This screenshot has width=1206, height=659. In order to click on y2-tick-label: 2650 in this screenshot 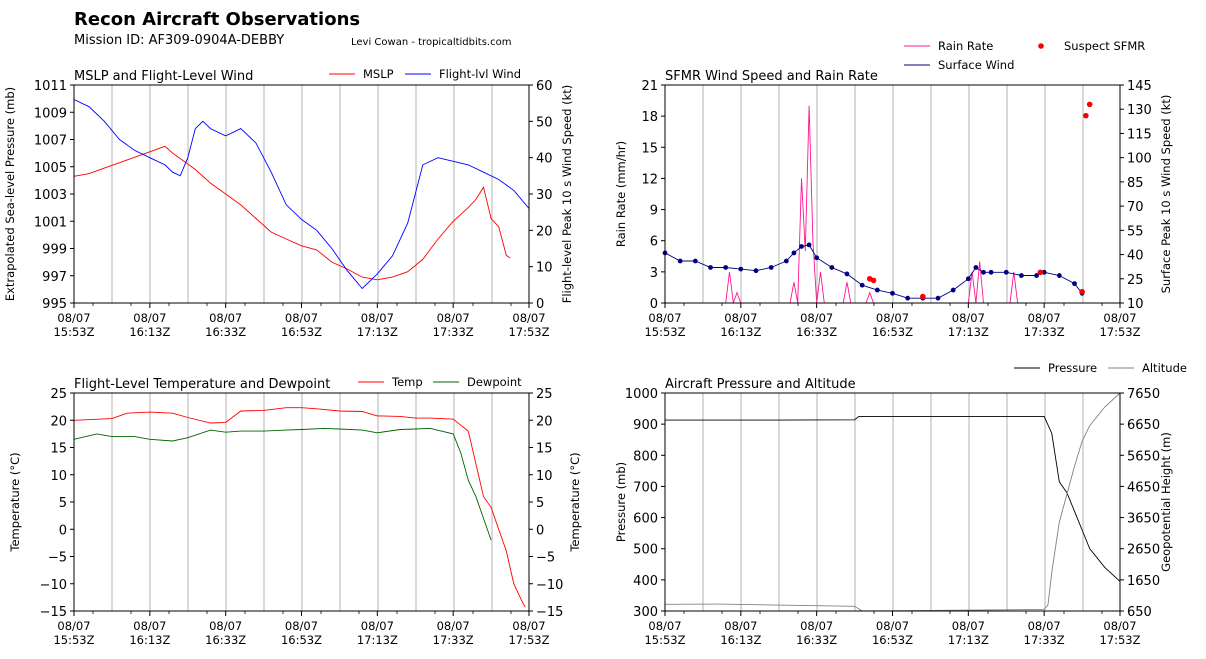, I will do `click(1143, 550)`.